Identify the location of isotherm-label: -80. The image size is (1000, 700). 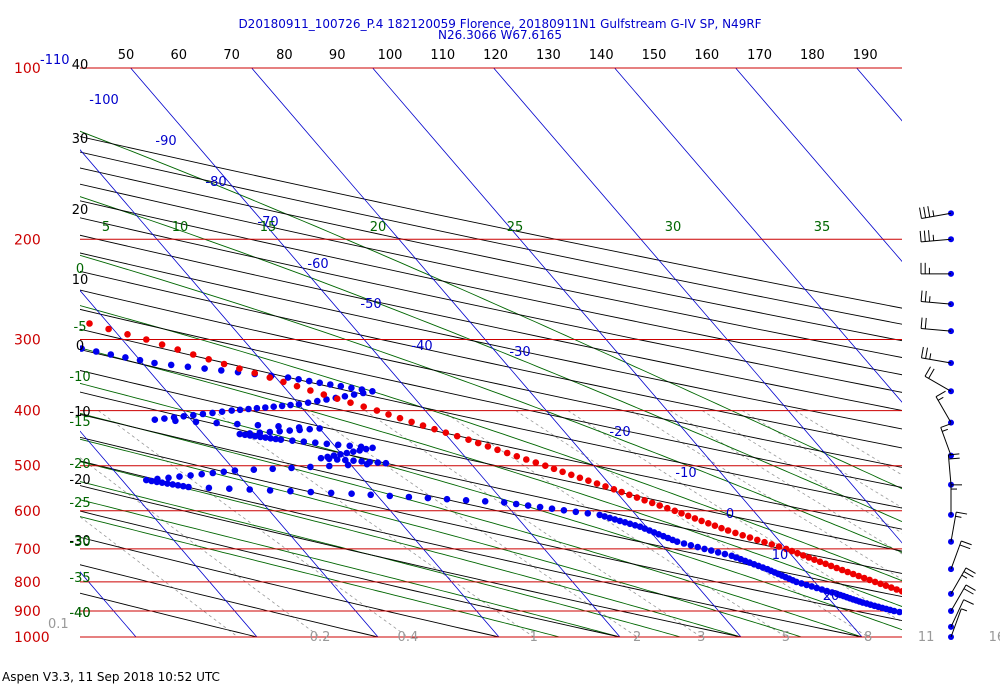
(215, 182).